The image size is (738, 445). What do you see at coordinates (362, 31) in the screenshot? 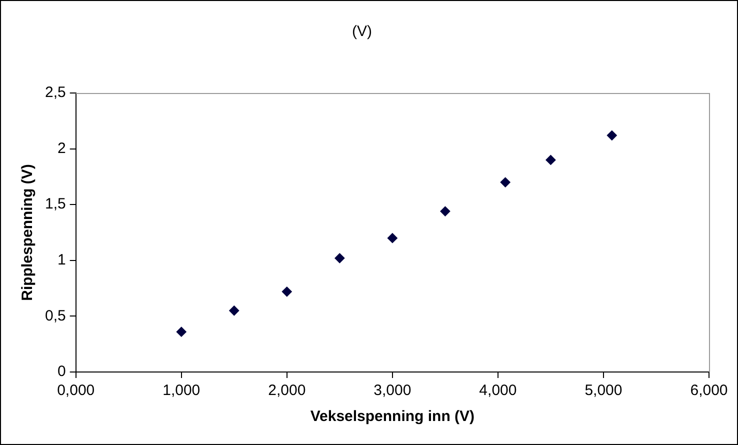
I see `chart-title: (V)` at bounding box center [362, 31].